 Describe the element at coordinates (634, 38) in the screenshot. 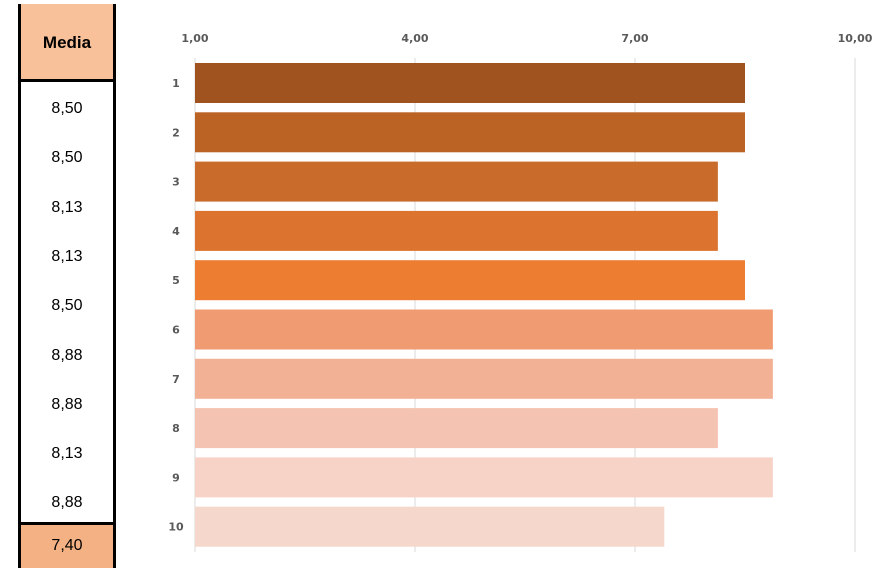

I see `x-tick-label: 7,00` at that location.